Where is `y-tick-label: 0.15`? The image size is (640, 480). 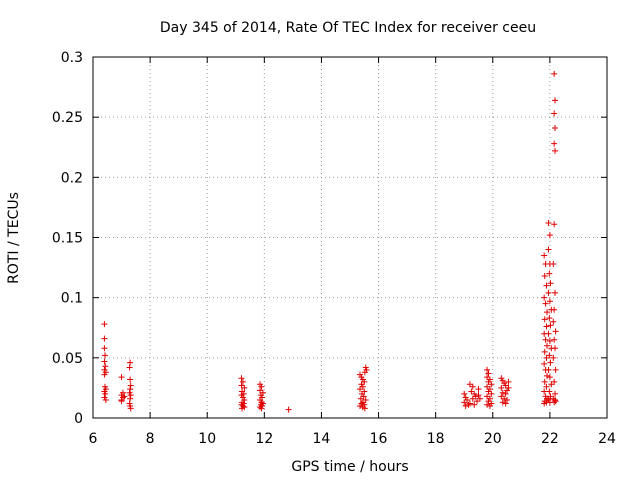 y-tick-label: 0.15 is located at coordinates (67, 239).